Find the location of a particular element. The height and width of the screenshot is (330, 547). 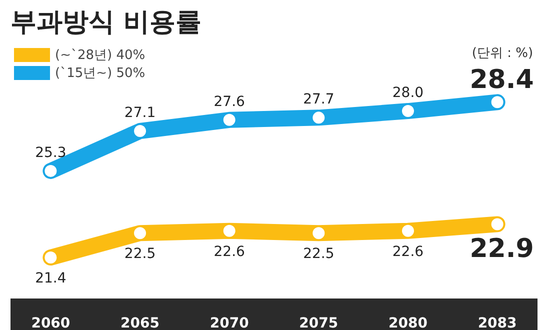

data-label: 22.9 is located at coordinates (502, 249).